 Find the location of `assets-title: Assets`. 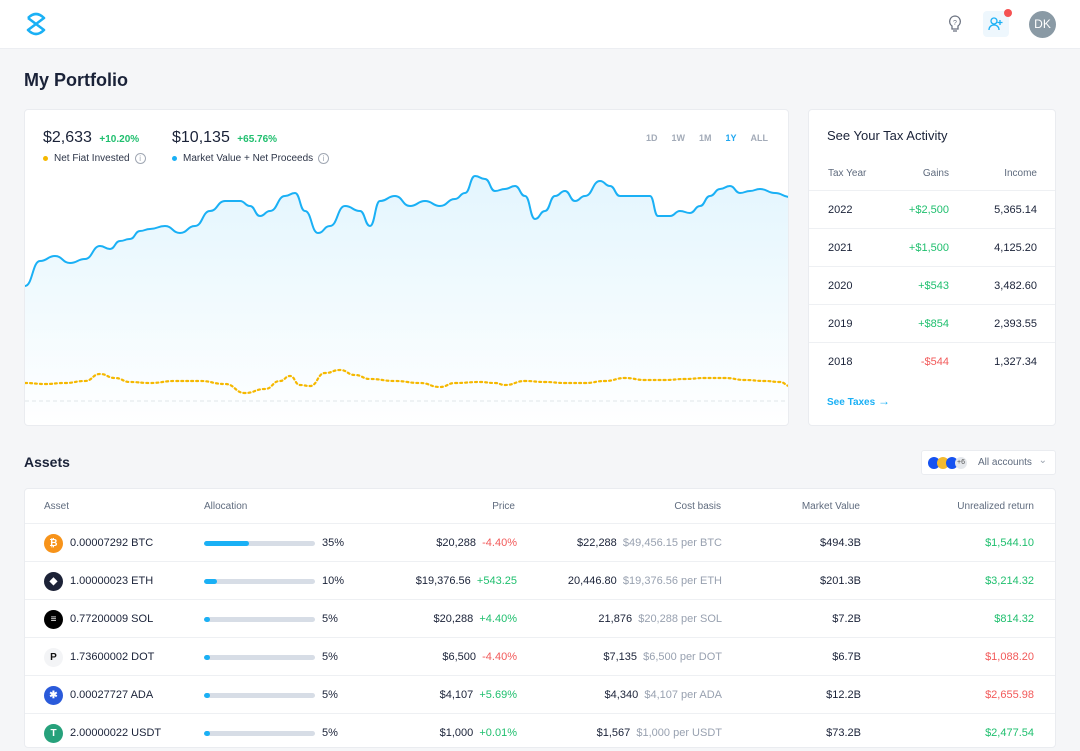

assets-title: Assets is located at coordinates (47, 462).